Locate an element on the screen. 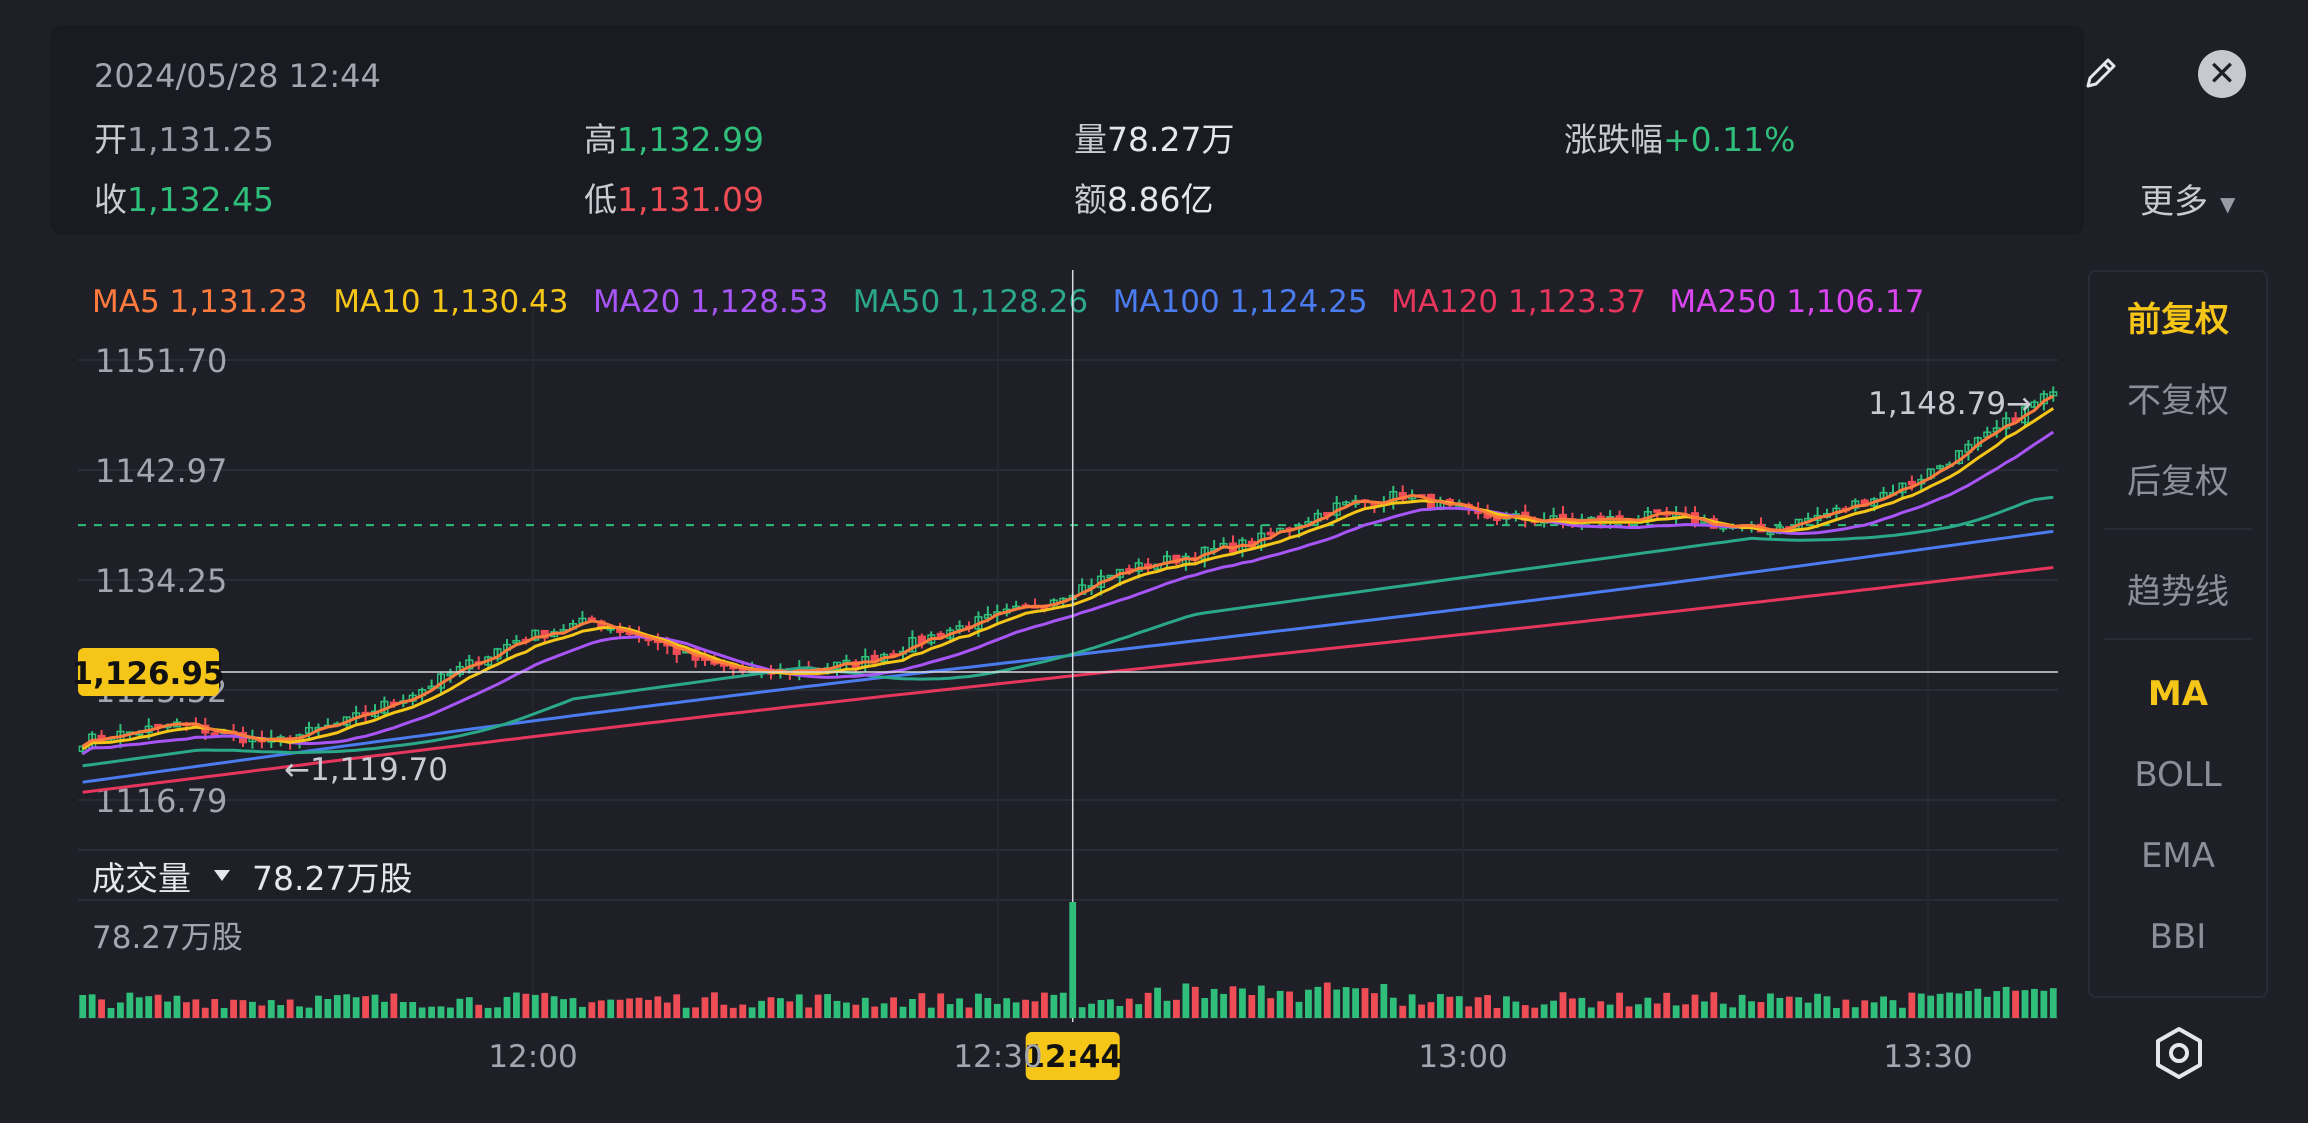 The width and height of the screenshot is (2308, 1123). volume-value: 78.27万股 is located at coordinates (332, 878).